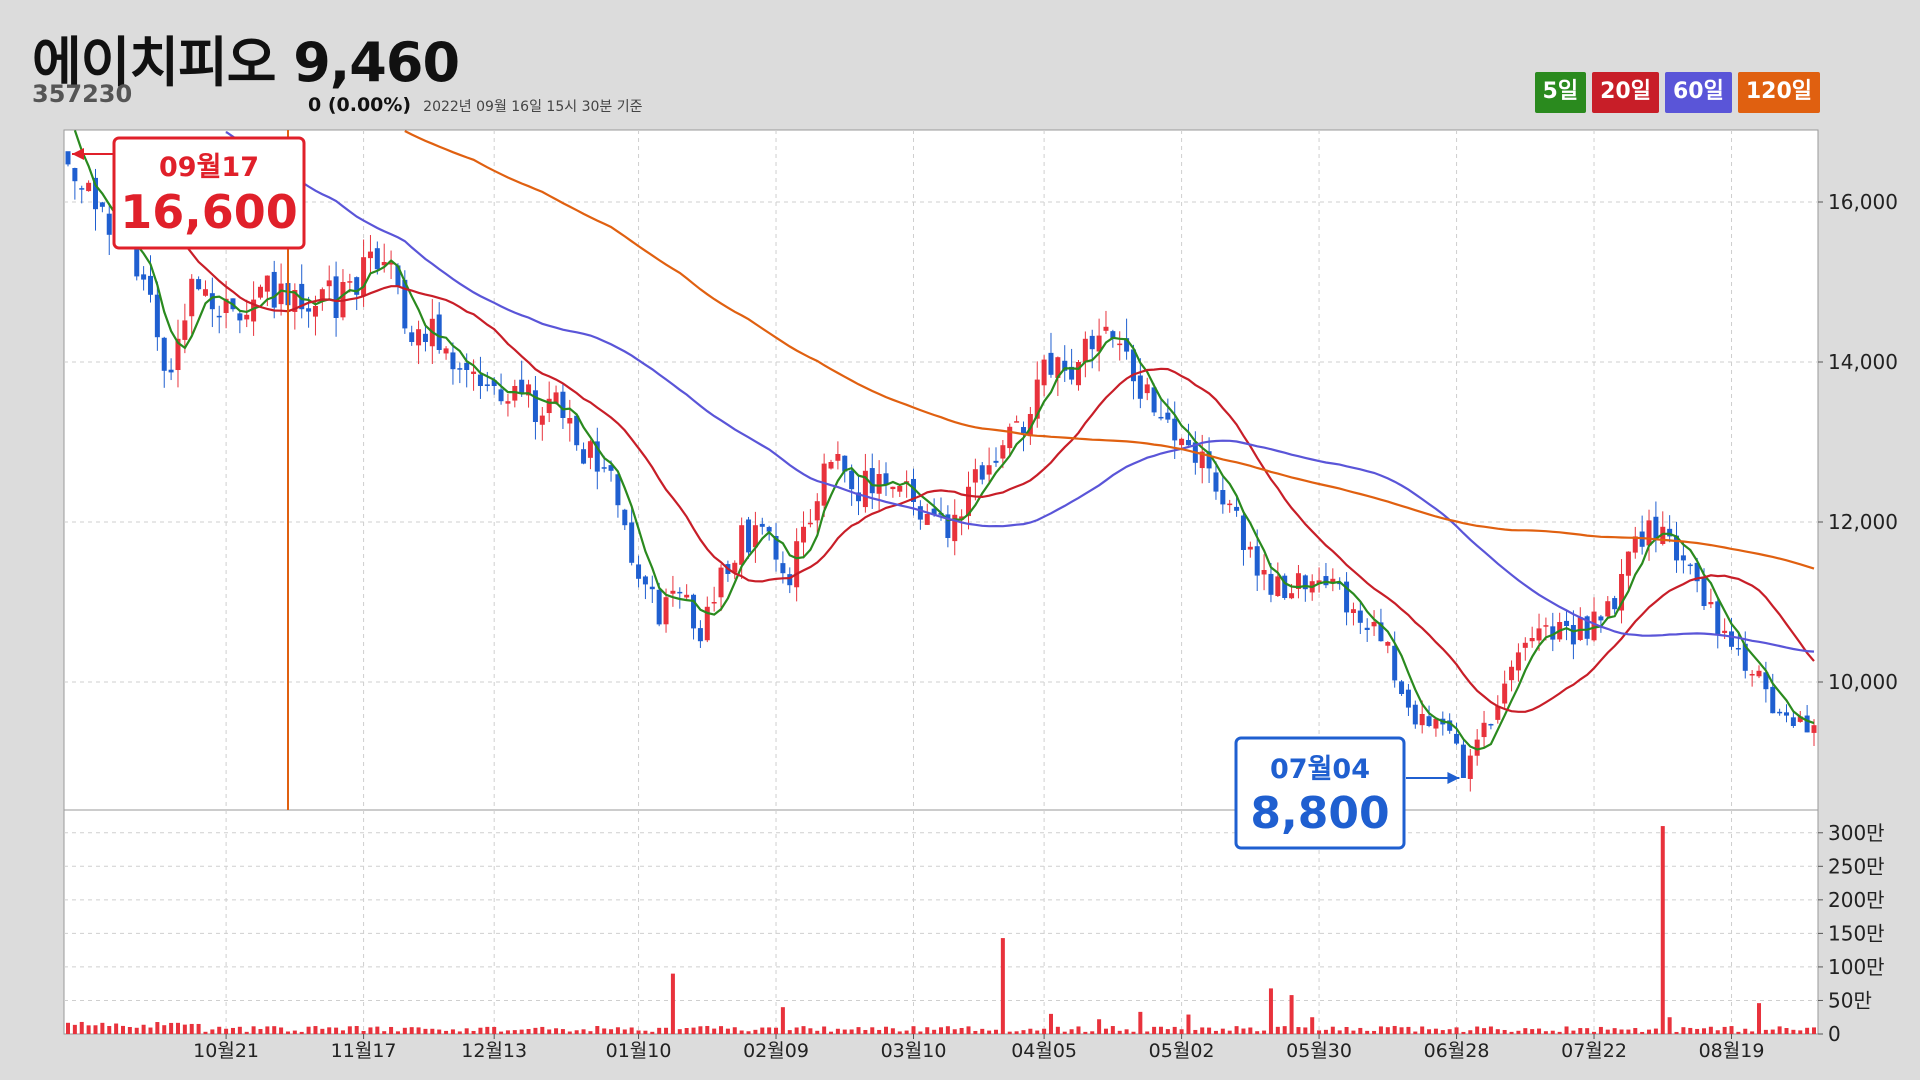 The image size is (1920, 1080). I want to click on price-tick-label: 10,000, so click(1863, 682).